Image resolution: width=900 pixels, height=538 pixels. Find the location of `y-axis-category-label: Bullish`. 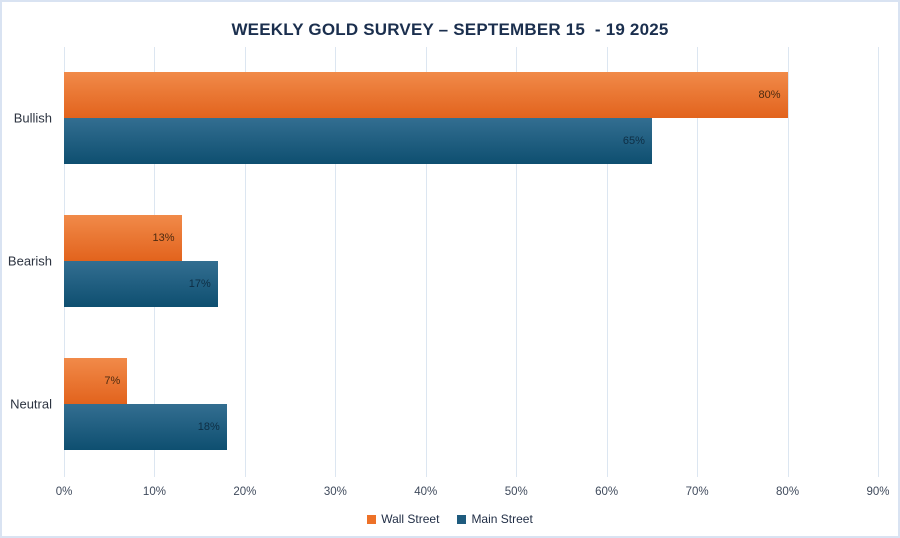

y-axis-category-label: Bullish is located at coordinates (32, 118).